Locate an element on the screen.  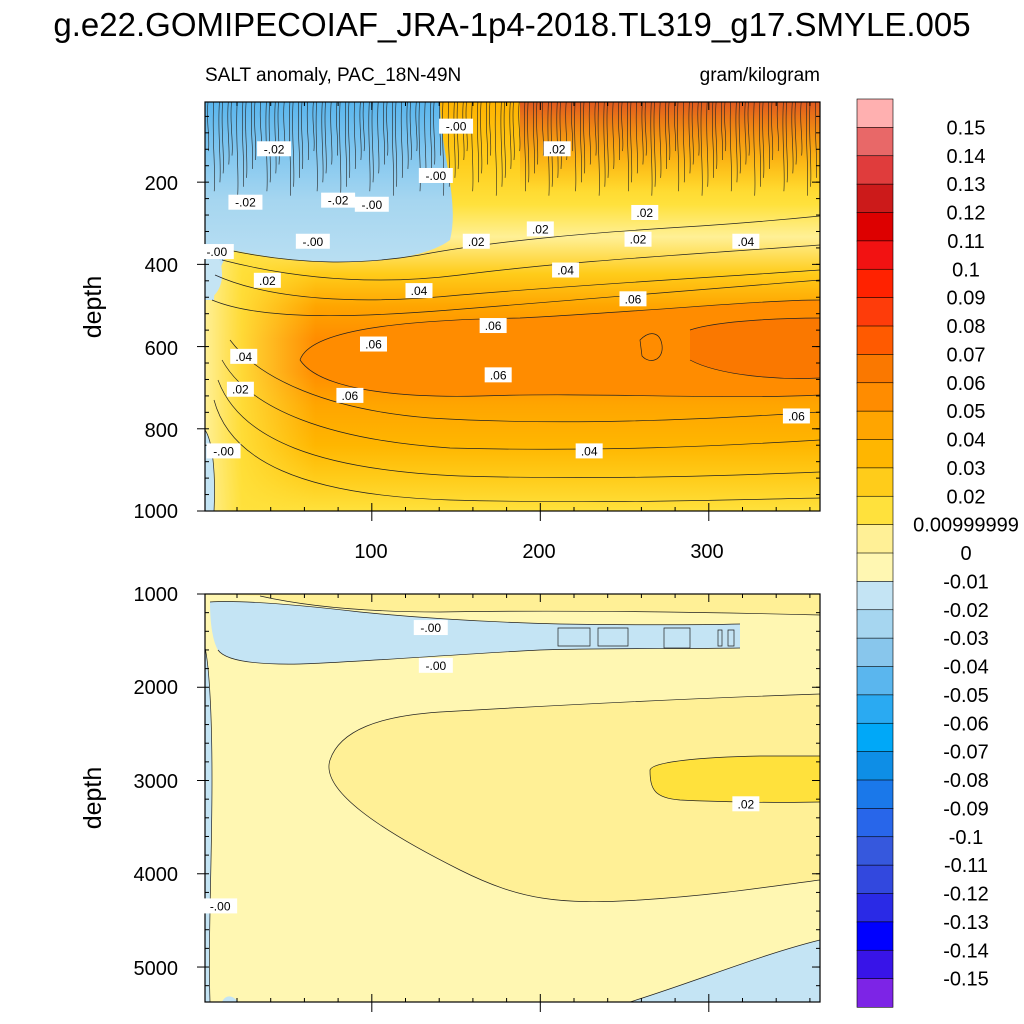
upper-subtitle-right: gram/kilogram is located at coordinates (760, 75).